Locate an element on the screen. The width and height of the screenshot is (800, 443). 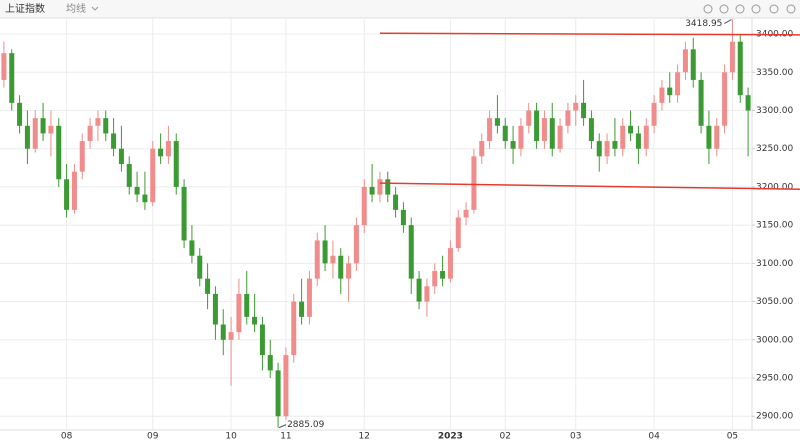
x-tick-label: 05 is located at coordinates (732, 437).